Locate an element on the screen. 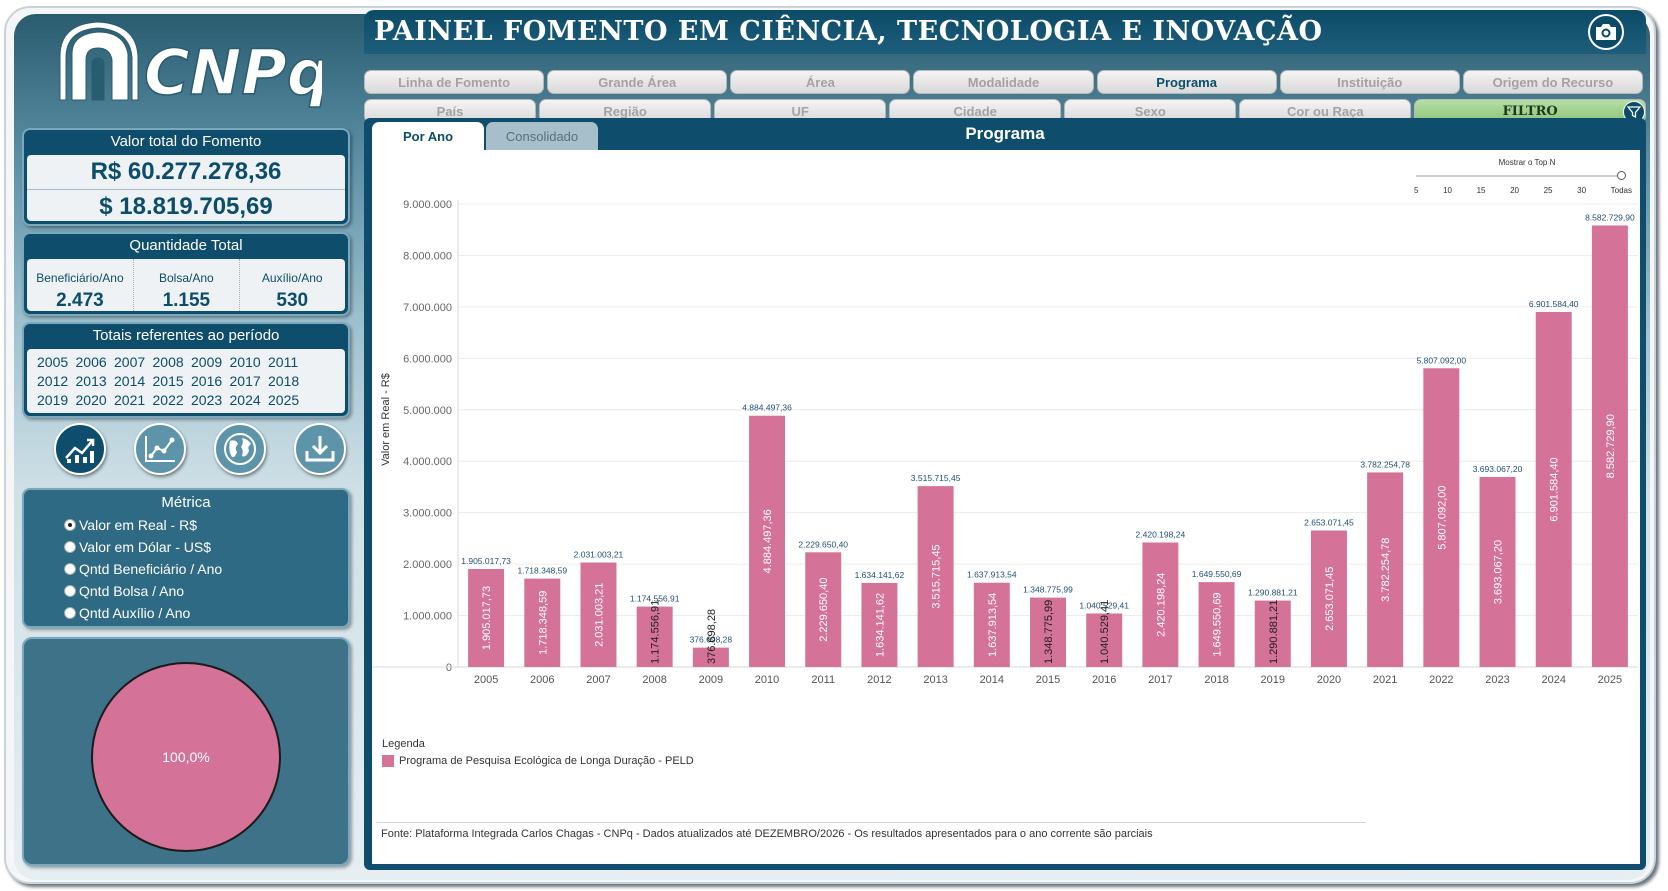  tab-consolidado: Consolidado is located at coordinates (542, 136).